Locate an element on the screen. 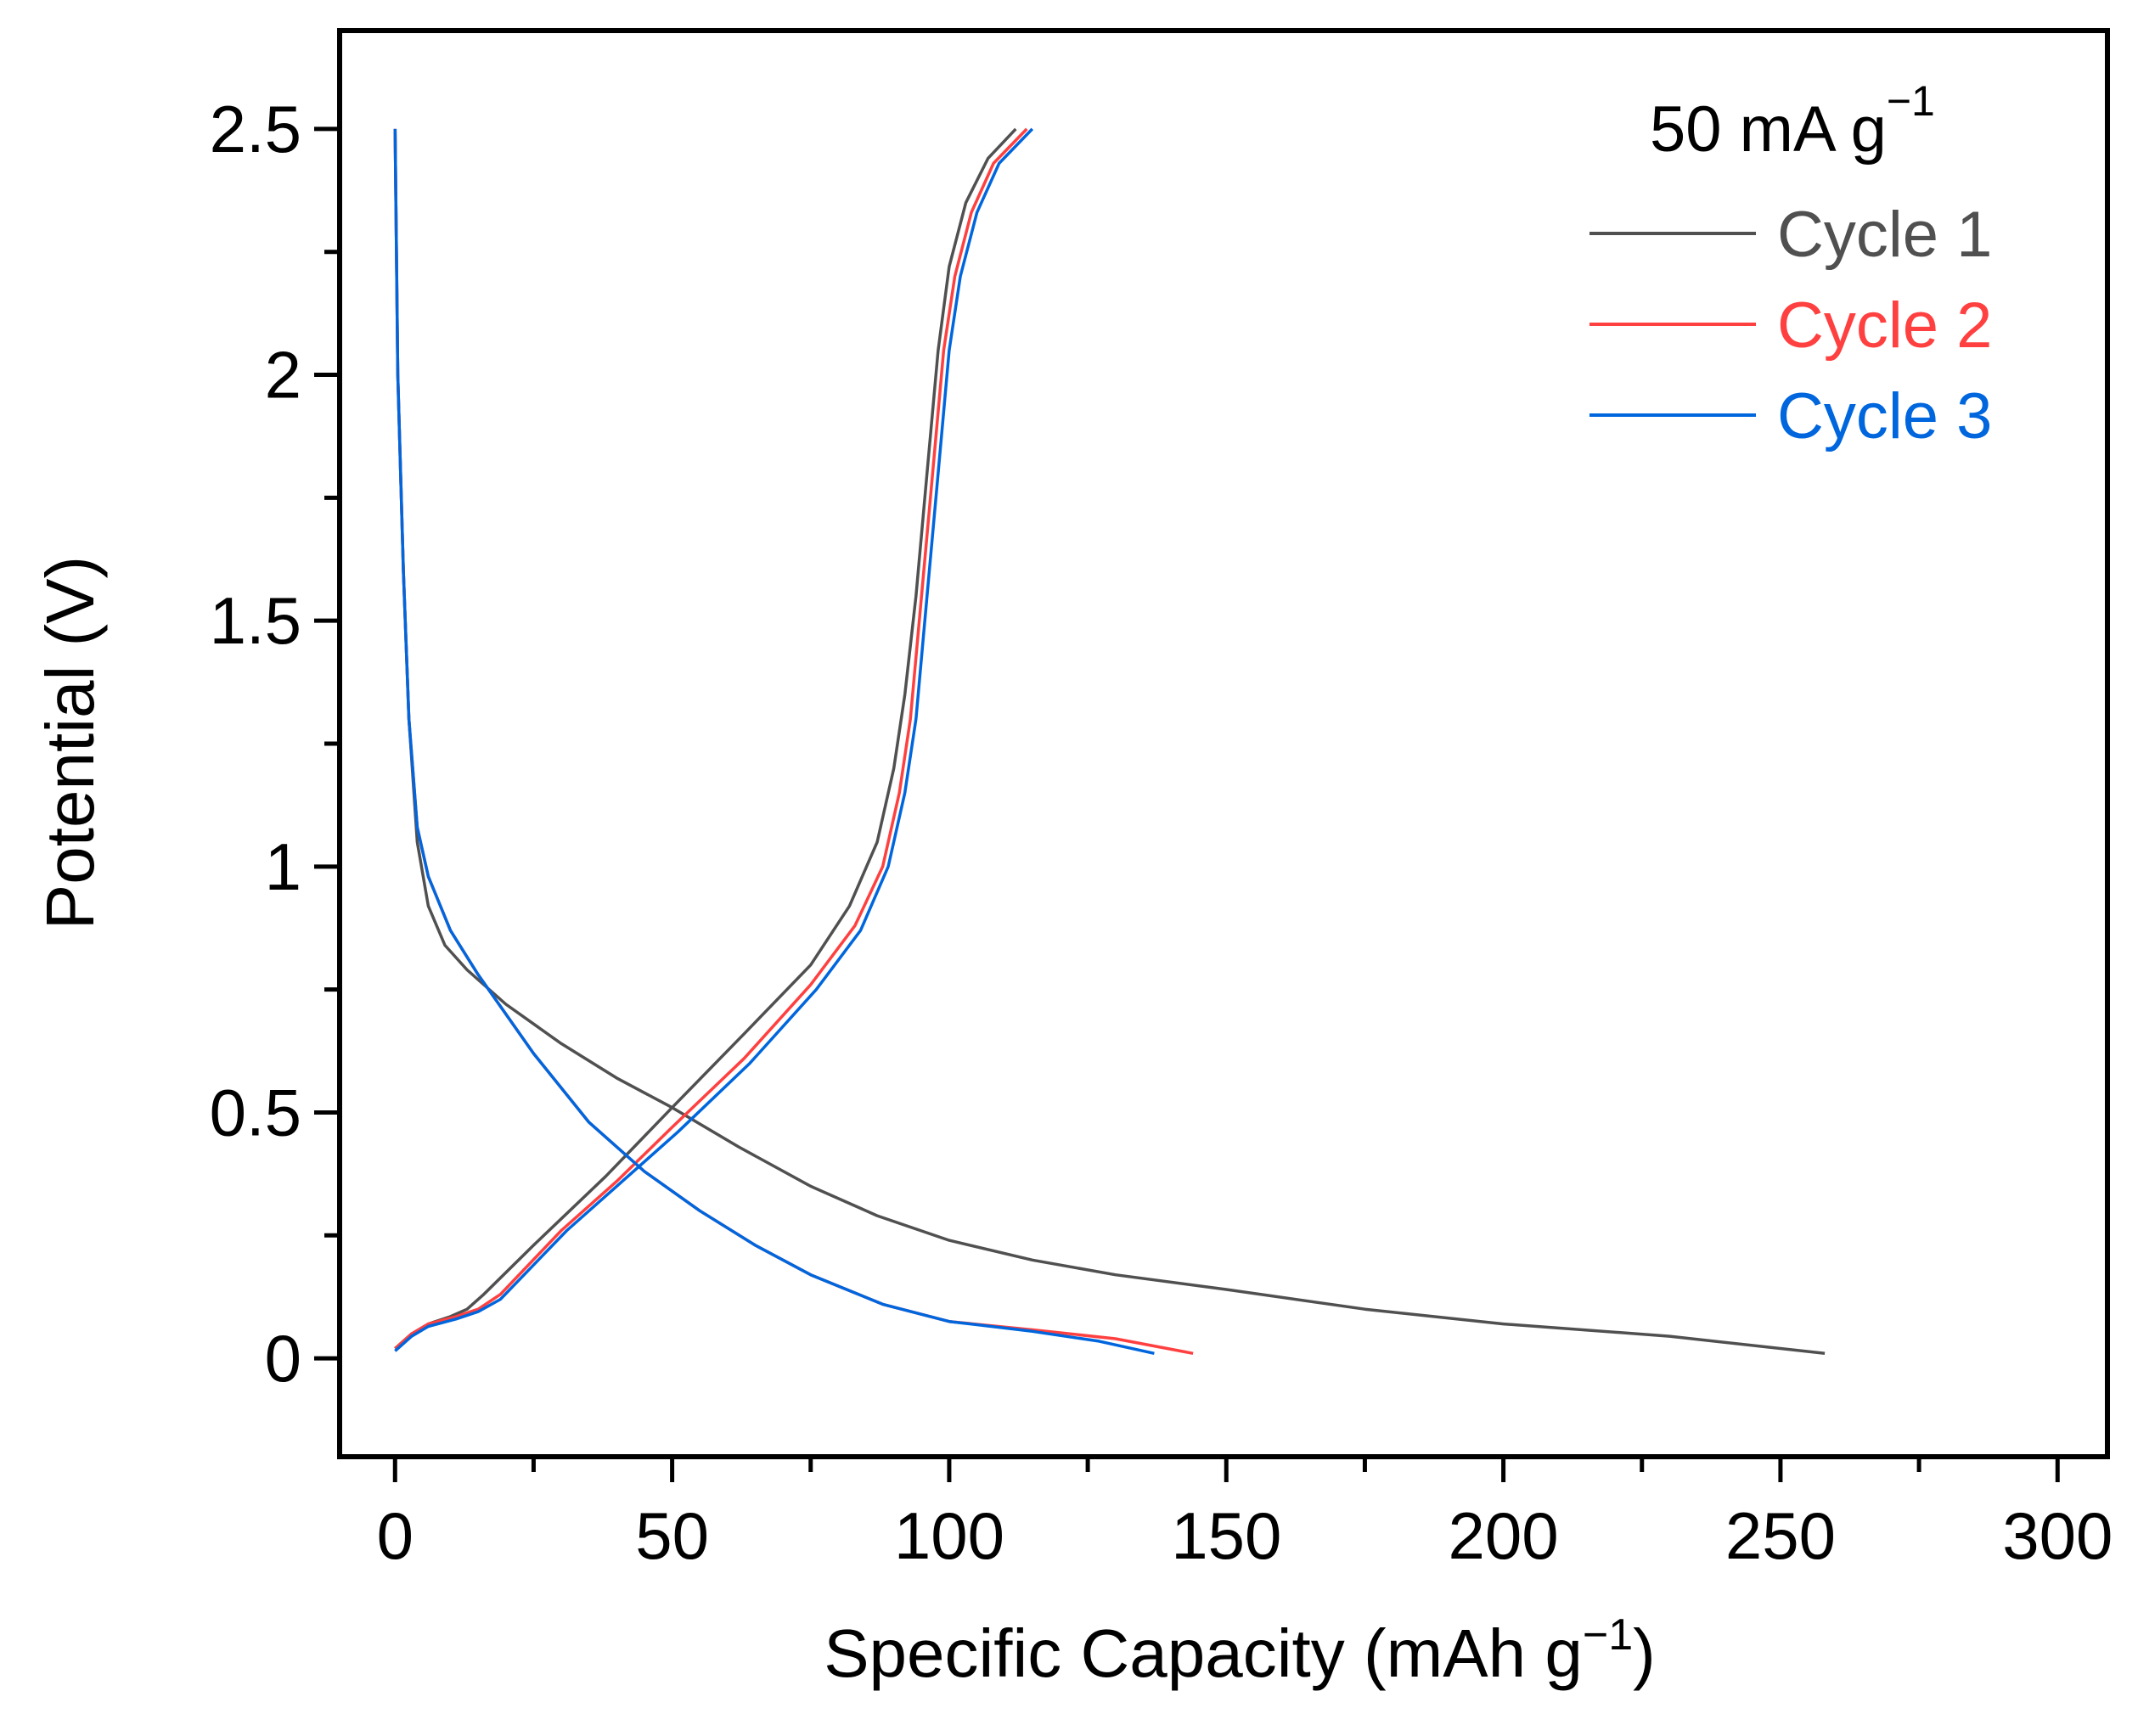 The width and height of the screenshot is (2138, 1736). x-tick-label: 150 is located at coordinates (1226, 1536).